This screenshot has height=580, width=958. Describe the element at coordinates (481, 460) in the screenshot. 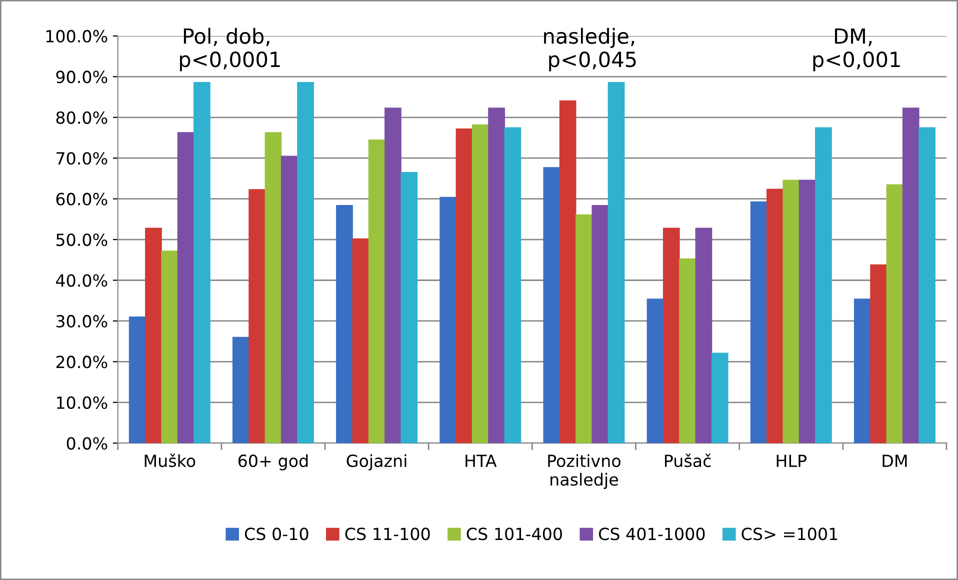

I see `x-tick-label: HTA` at that location.